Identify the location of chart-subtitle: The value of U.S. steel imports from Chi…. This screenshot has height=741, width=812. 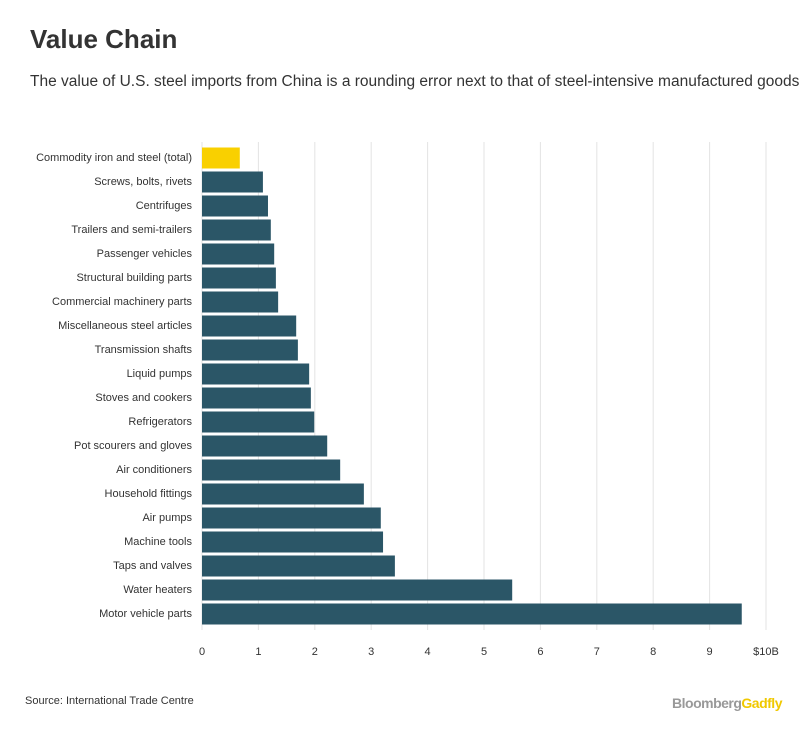
(415, 81).